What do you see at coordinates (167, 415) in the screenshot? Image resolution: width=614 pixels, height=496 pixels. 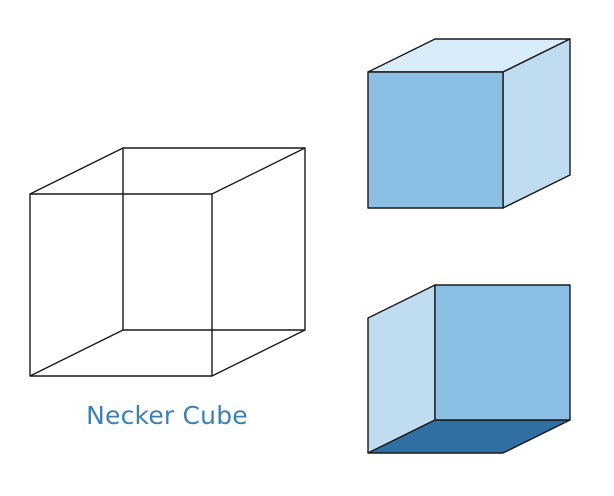 I see `figure-caption: Necker Cube` at bounding box center [167, 415].